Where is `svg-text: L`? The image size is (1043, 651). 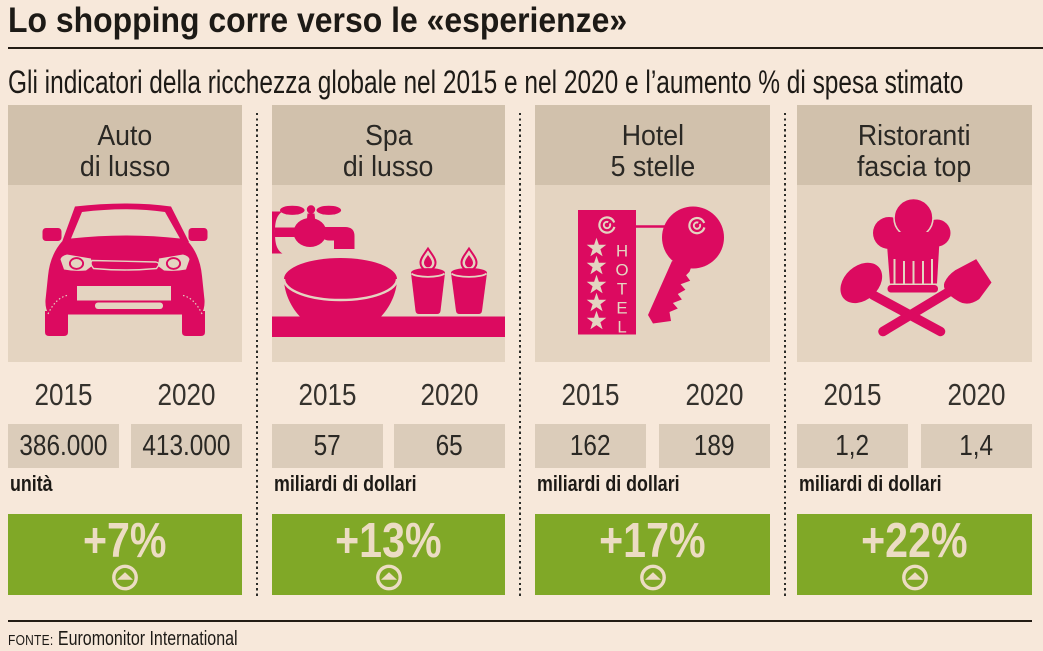
svg-text: L is located at coordinates (621, 327).